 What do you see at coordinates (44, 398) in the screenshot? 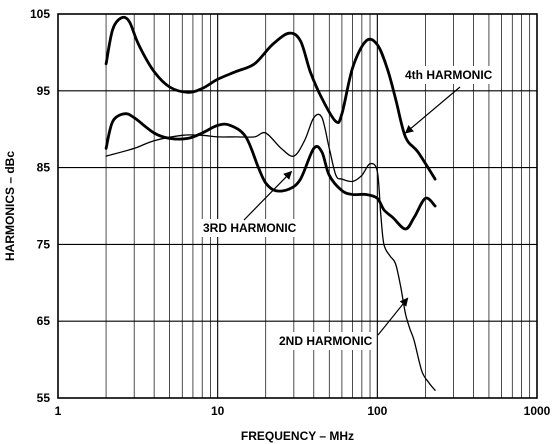
I see `y-tick-label: 55` at bounding box center [44, 398].